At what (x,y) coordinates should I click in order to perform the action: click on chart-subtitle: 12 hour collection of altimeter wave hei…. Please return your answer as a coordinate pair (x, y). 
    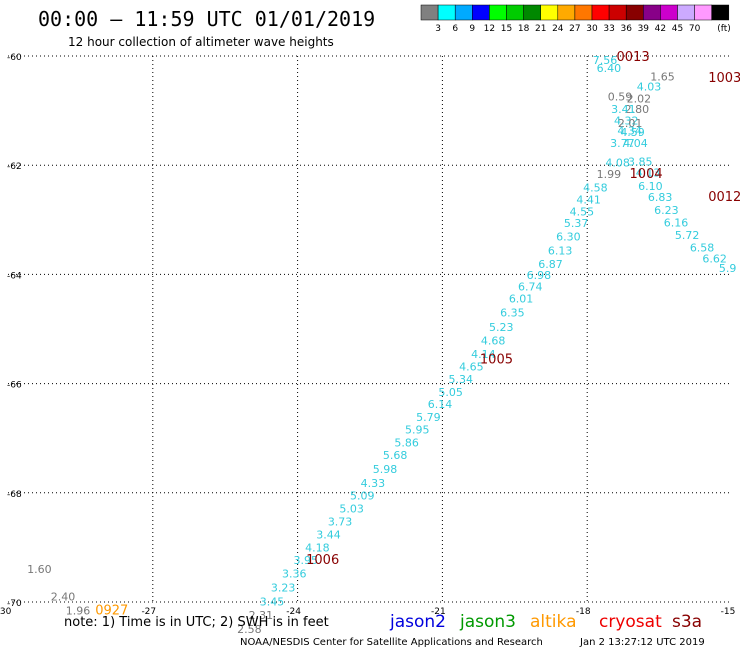
    Looking at the image, I should click on (201, 42).